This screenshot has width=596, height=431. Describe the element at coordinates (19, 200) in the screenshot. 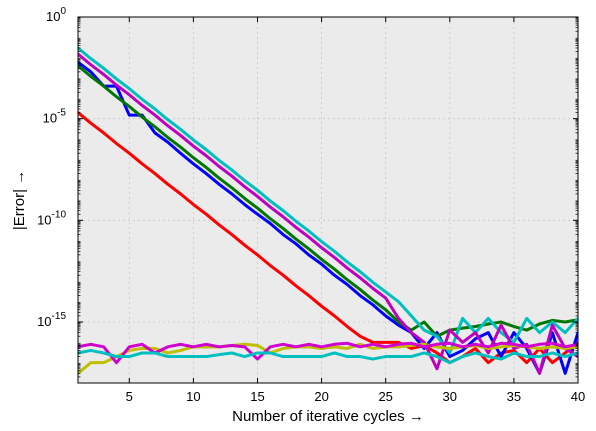

I see `y-axis-label: |Error| →` at that location.